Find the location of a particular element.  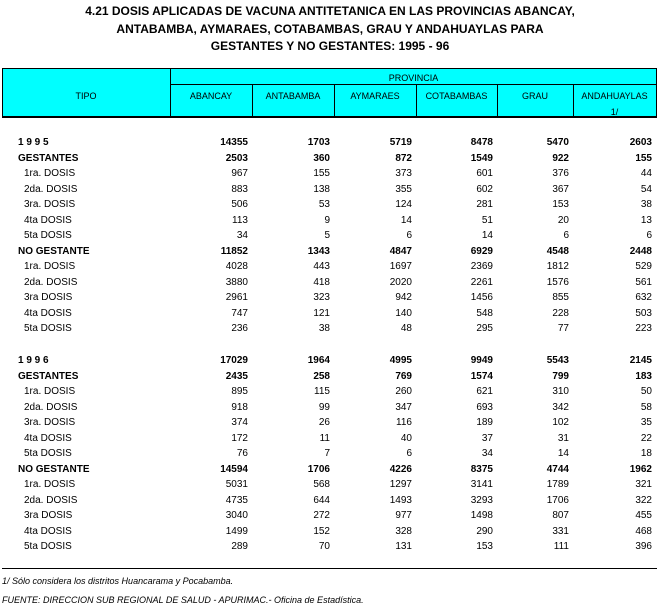

cell-value: 769 is located at coordinates (403, 376).